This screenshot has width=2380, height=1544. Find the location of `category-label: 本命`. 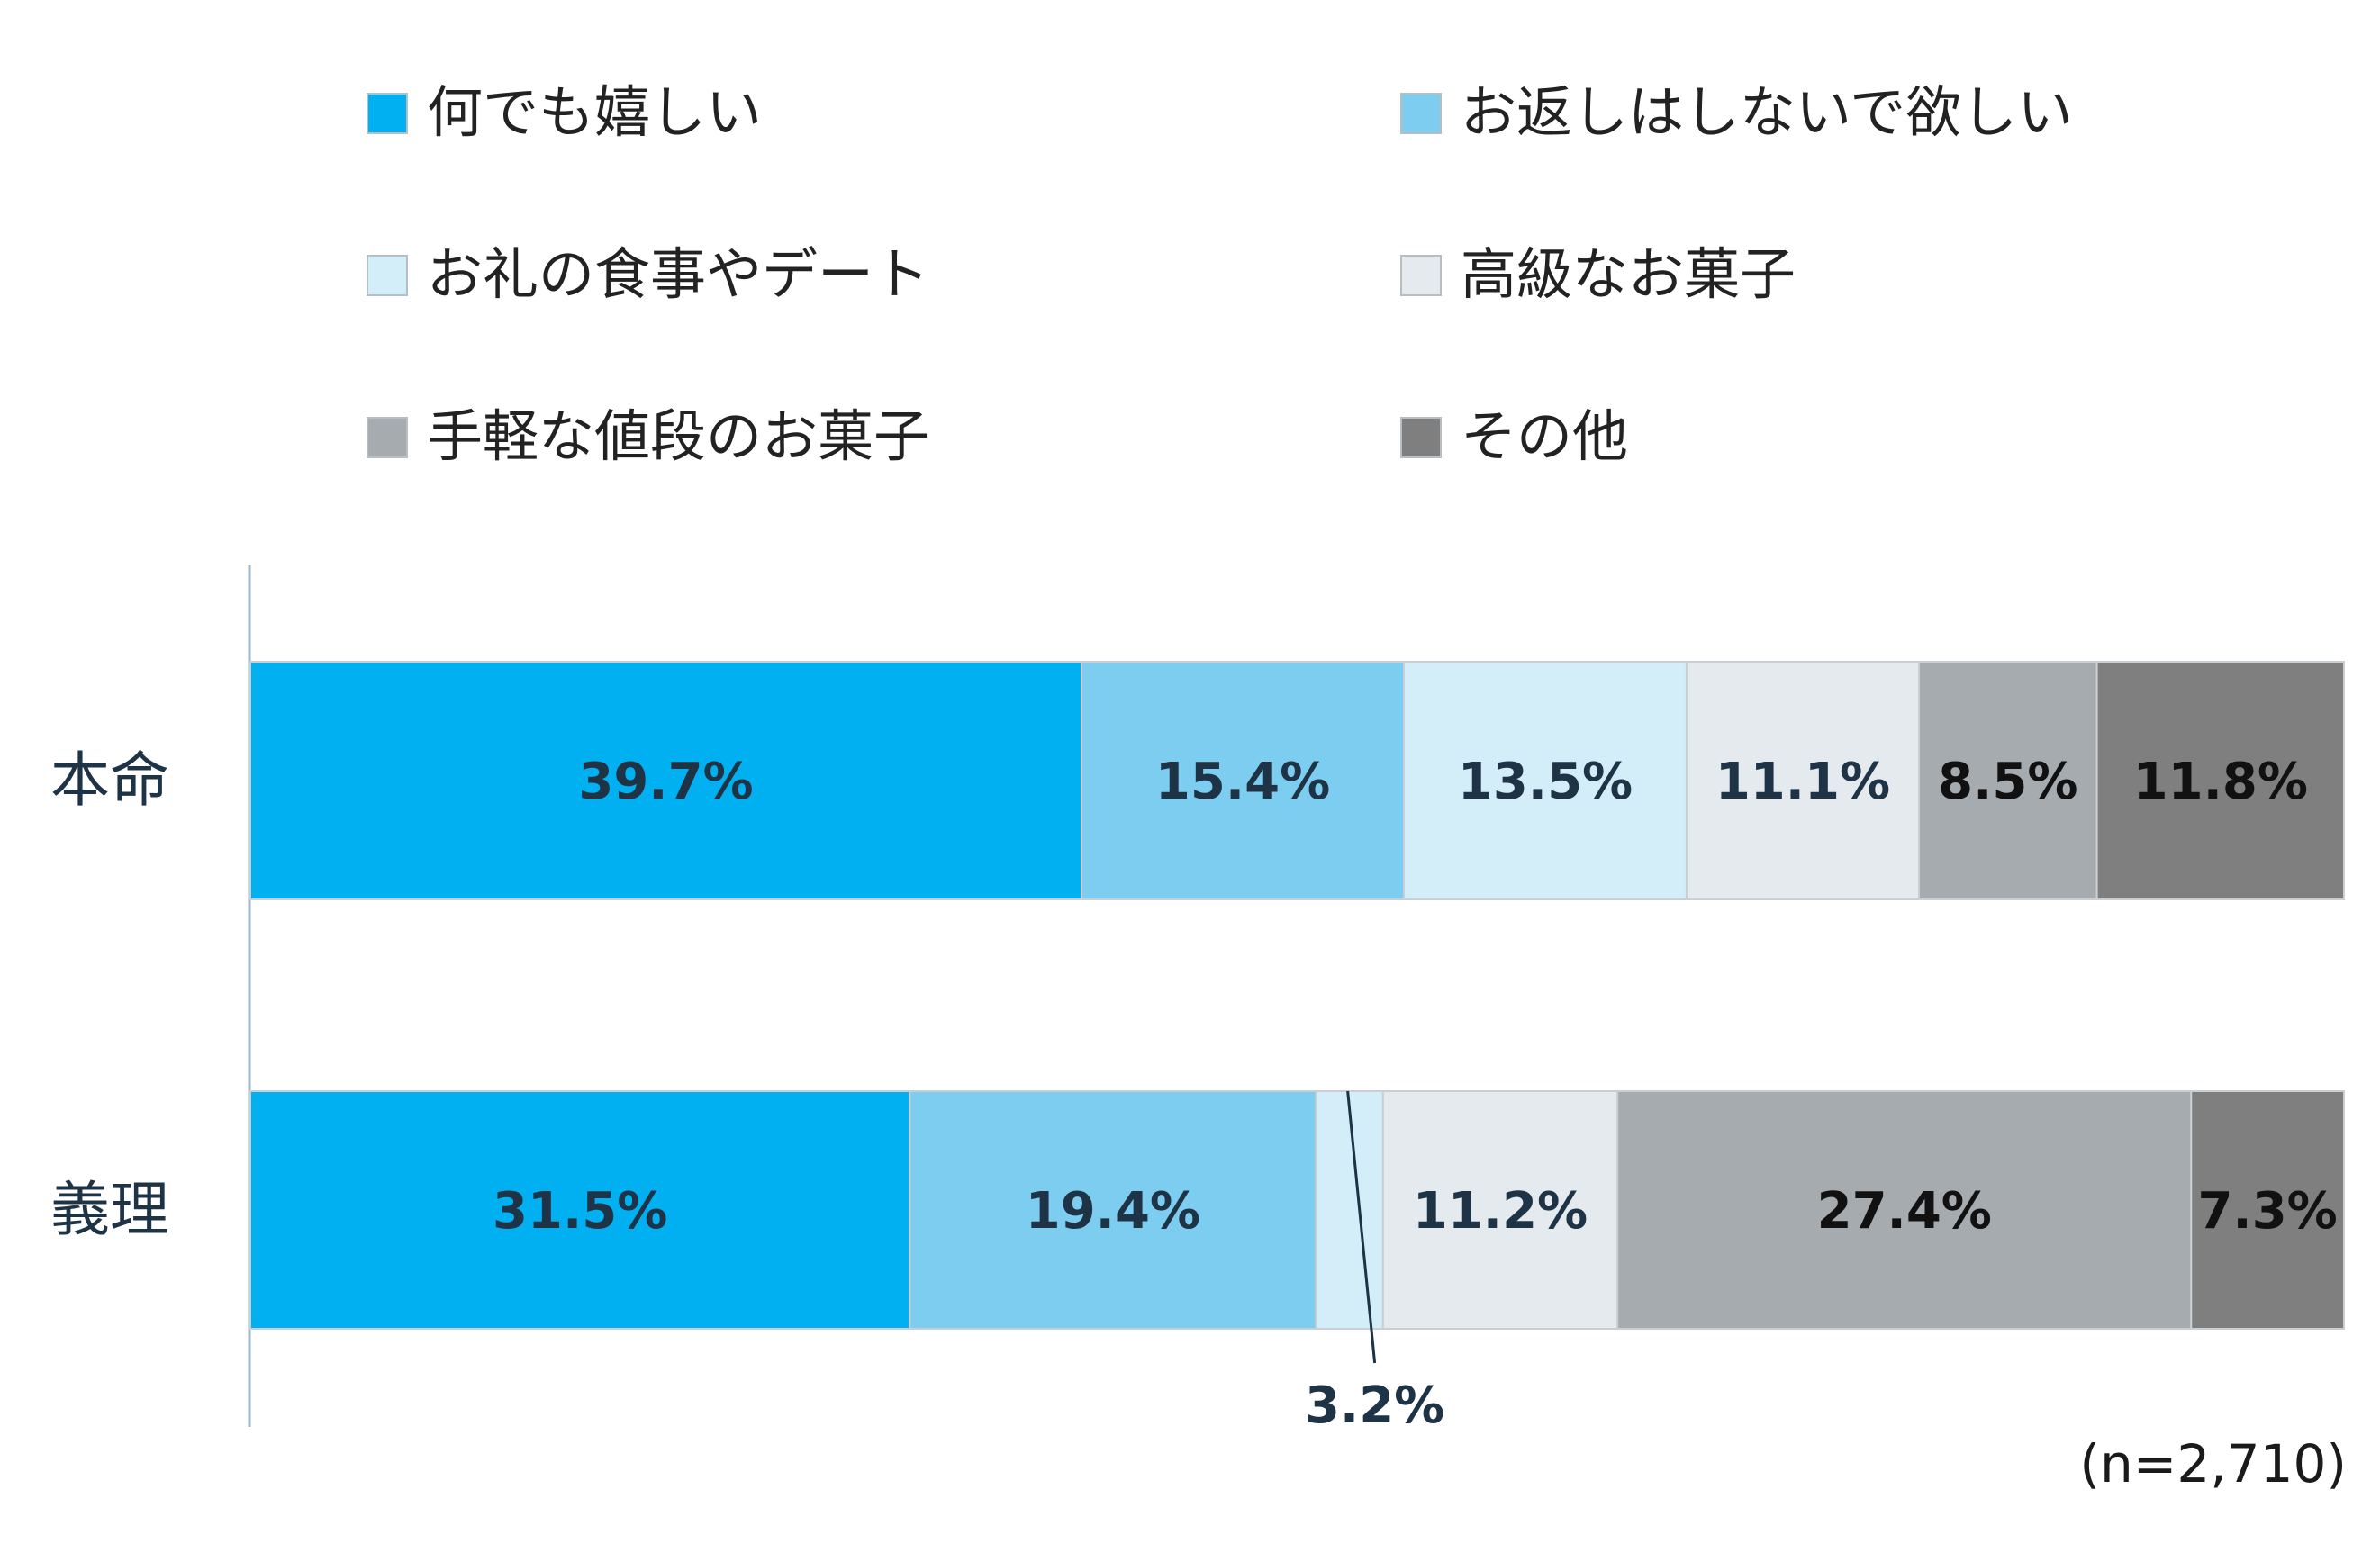

category-label: 本命 is located at coordinates (110, 780).